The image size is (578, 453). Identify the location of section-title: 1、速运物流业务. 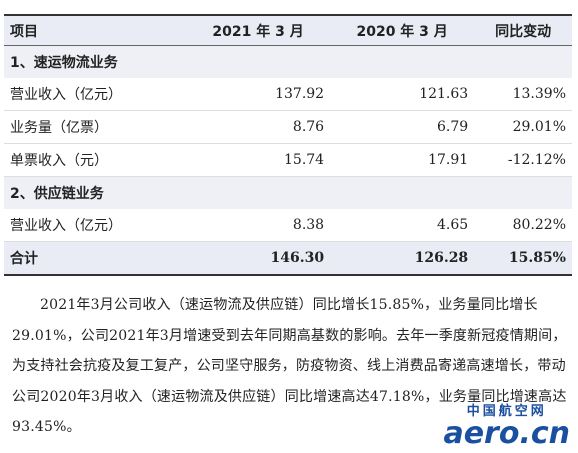
(288, 61).